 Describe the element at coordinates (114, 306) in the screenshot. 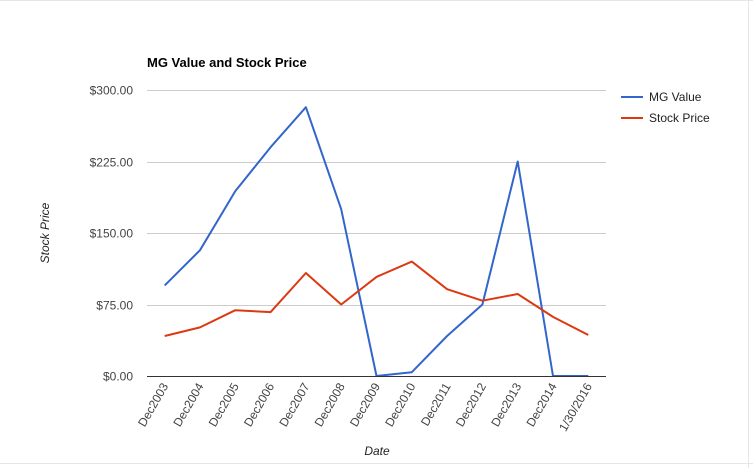

I see `y-tick-label: $75.00` at that location.